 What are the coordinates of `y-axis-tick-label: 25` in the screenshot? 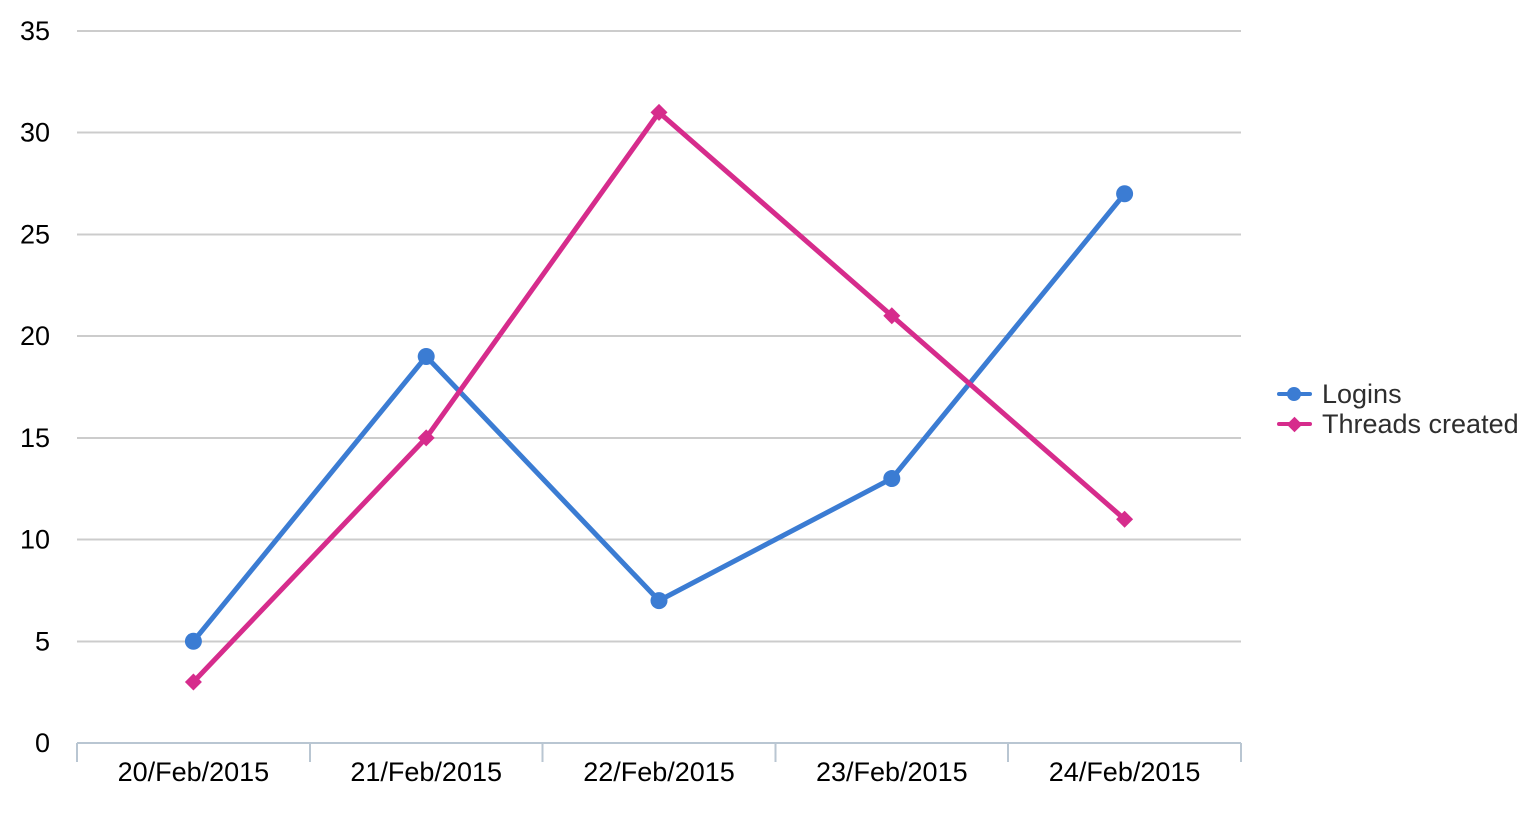 It's located at (35, 234).